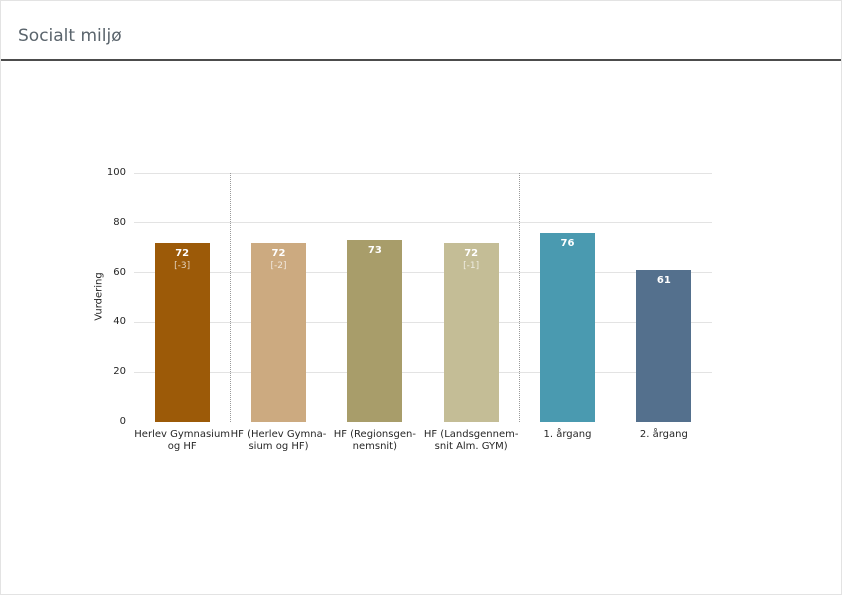 The image size is (842, 595). Describe the element at coordinates (471, 446) in the screenshot. I see `x-axis-label-line: snit Alm. GYM)` at that location.